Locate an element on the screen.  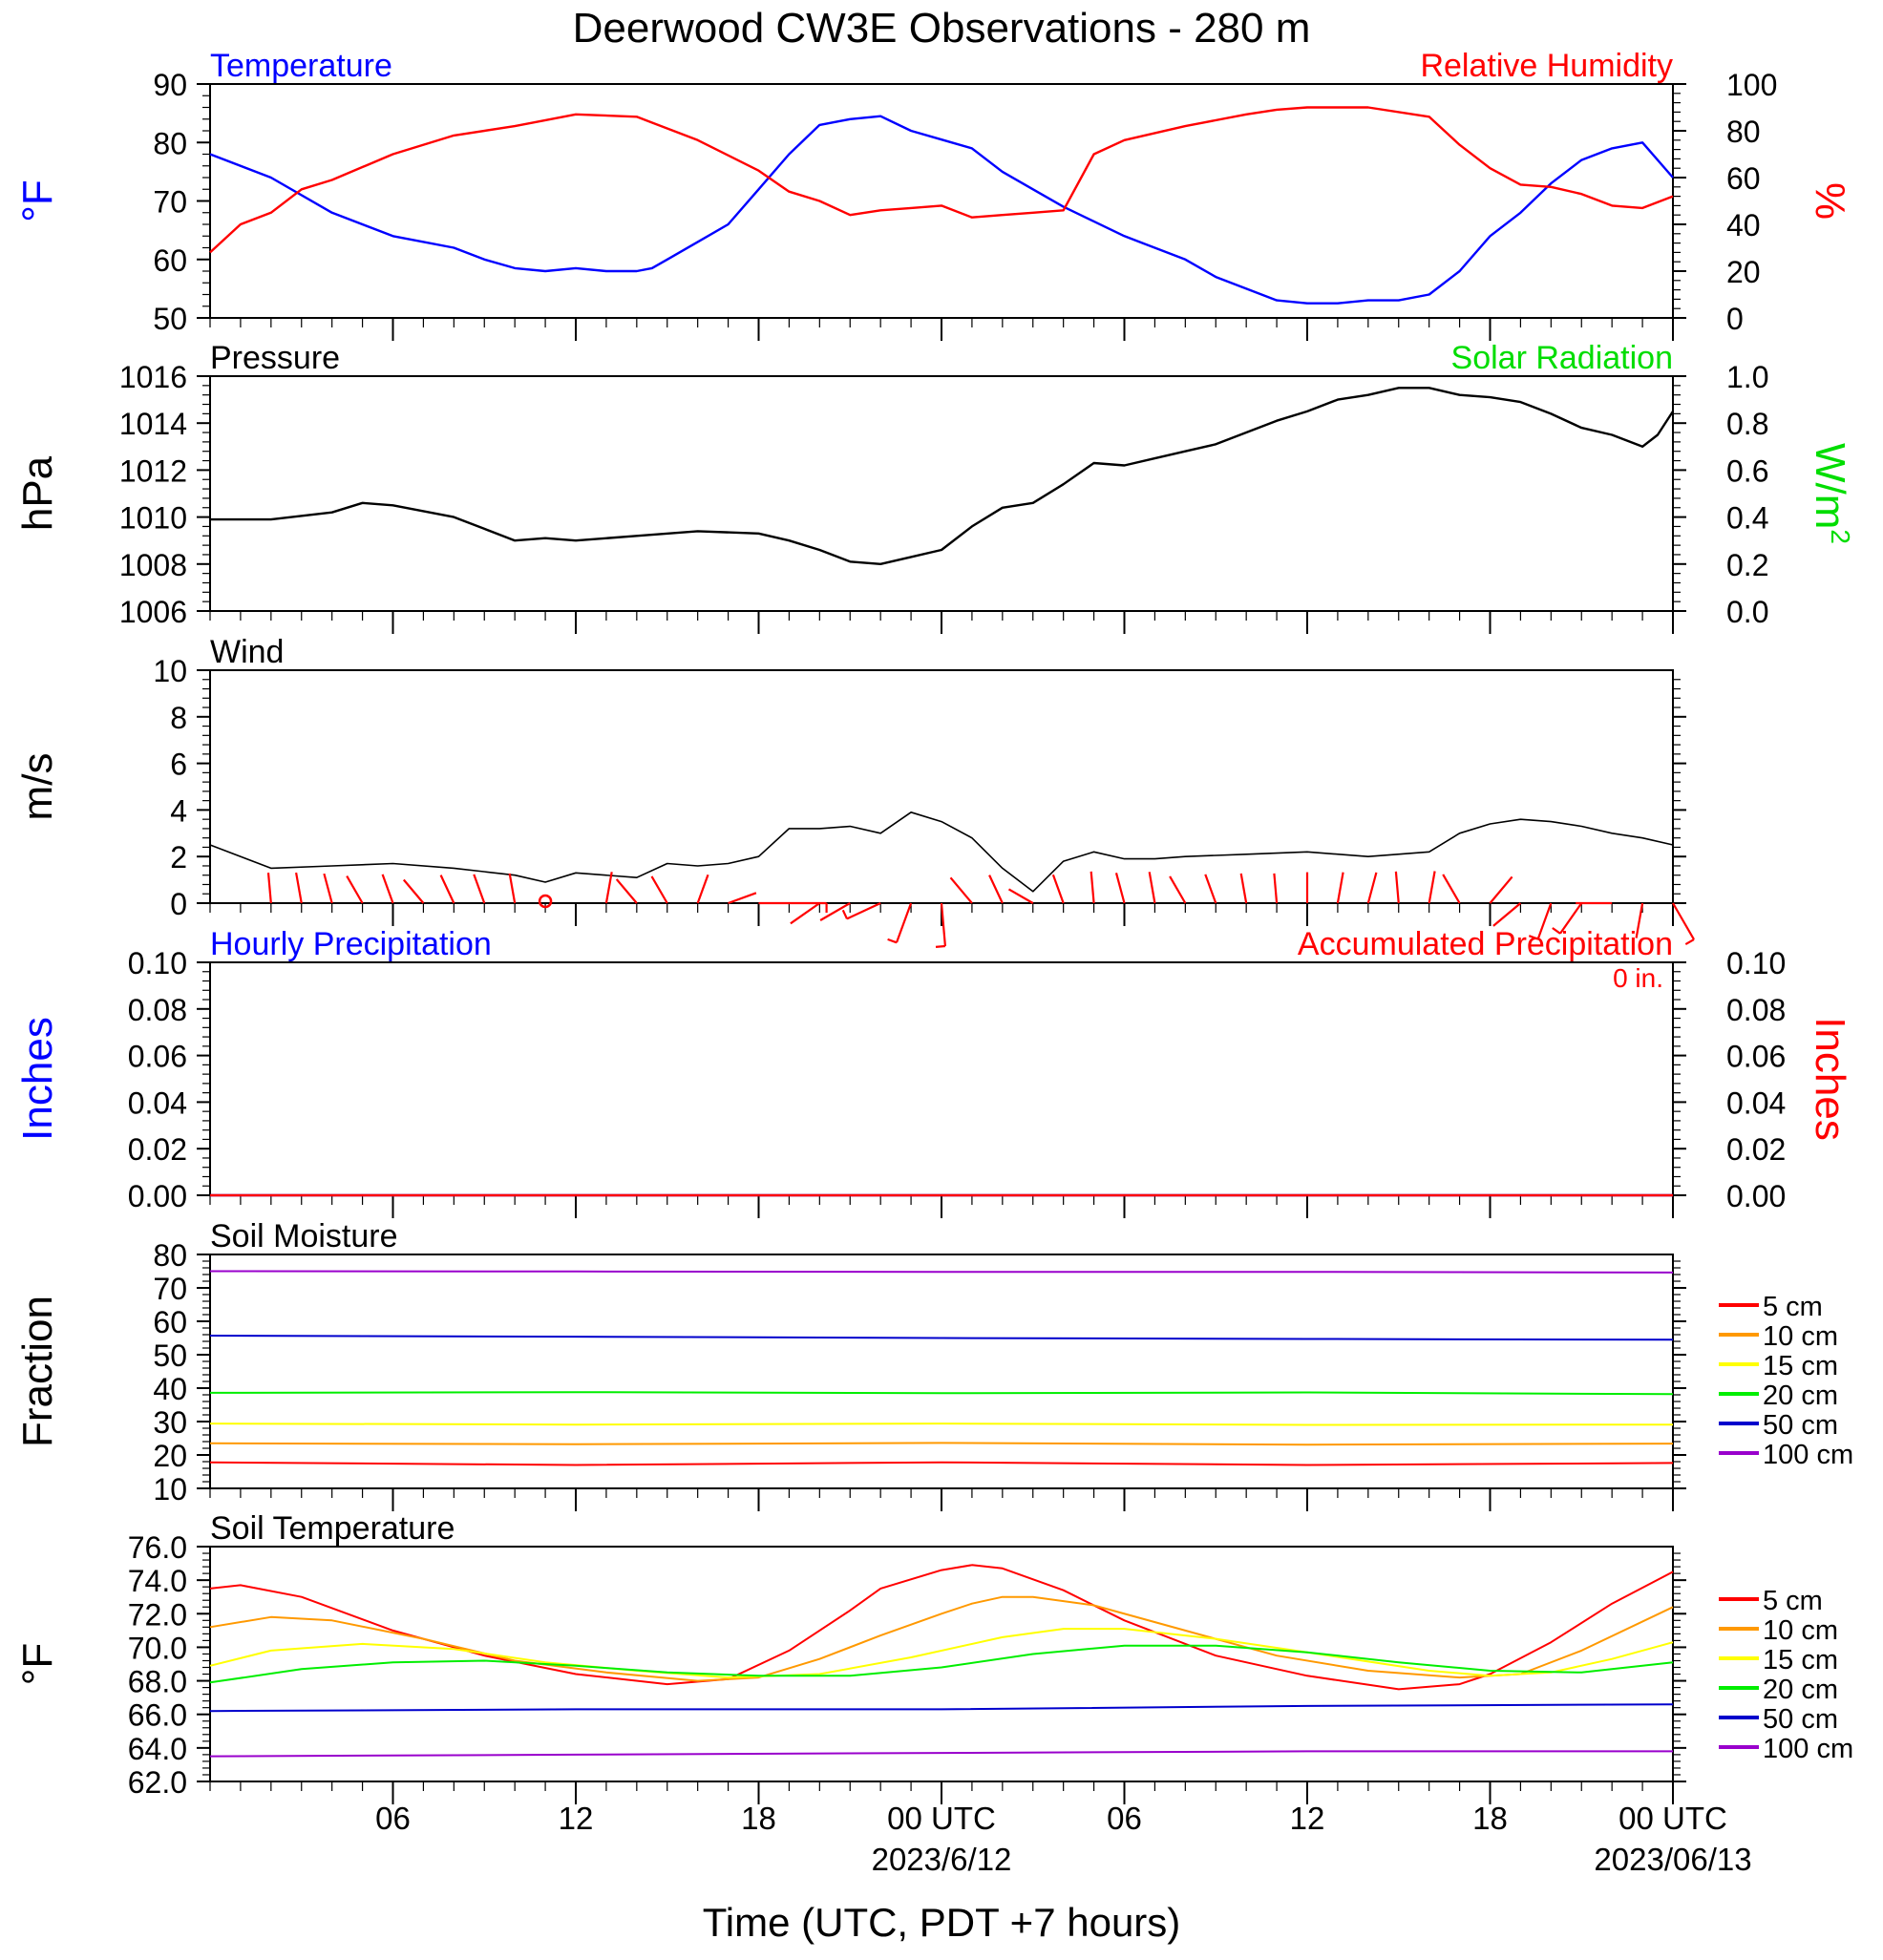
y-tick-label: 1006 is located at coordinates (153, 612).